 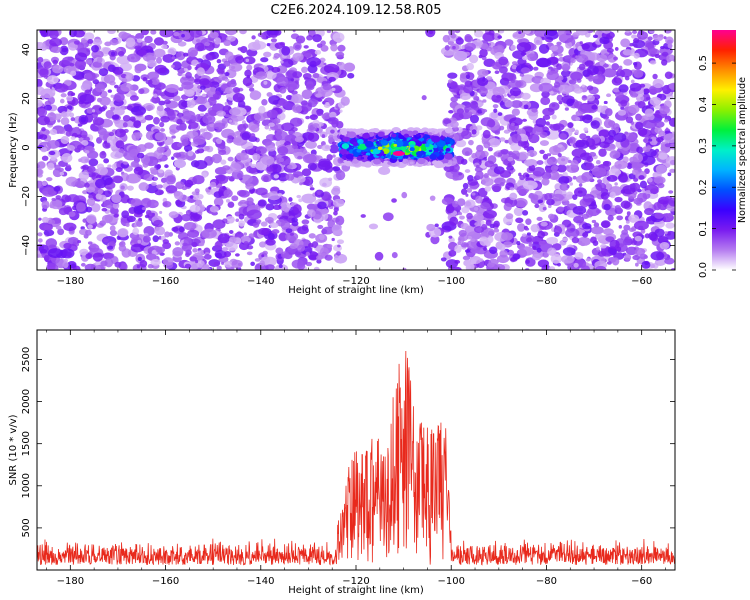 I want to click on snr-x-tick-label: −120, so click(x=355, y=581).